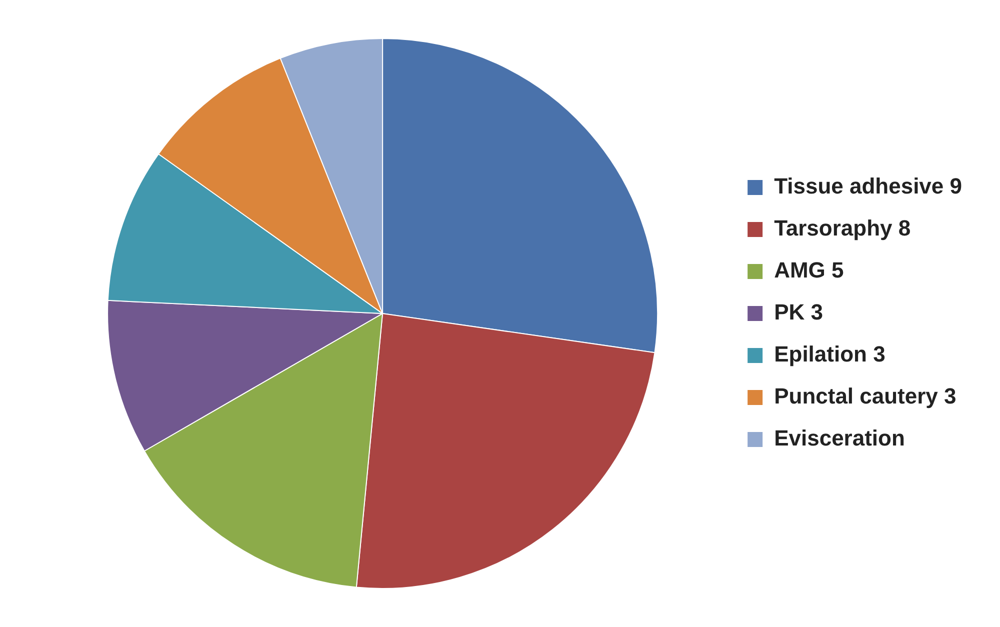  I want to click on legend-label: PK 3, so click(798, 312).